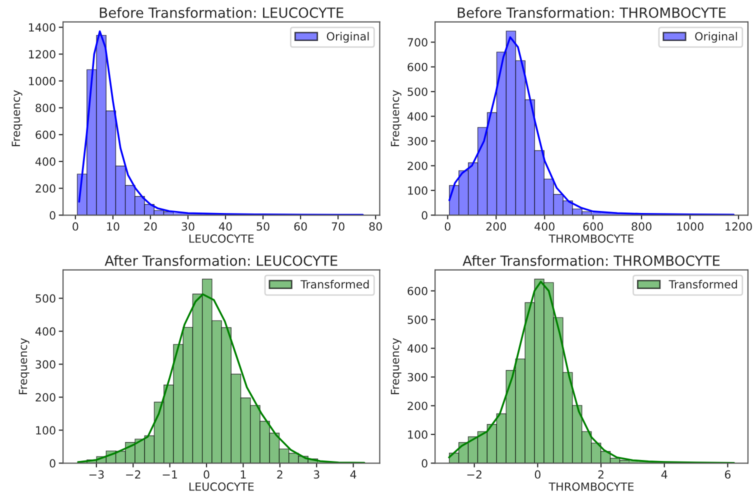  Describe the element at coordinates (593, 226) in the screenshot. I see `x-tick-label: 600` at that location.